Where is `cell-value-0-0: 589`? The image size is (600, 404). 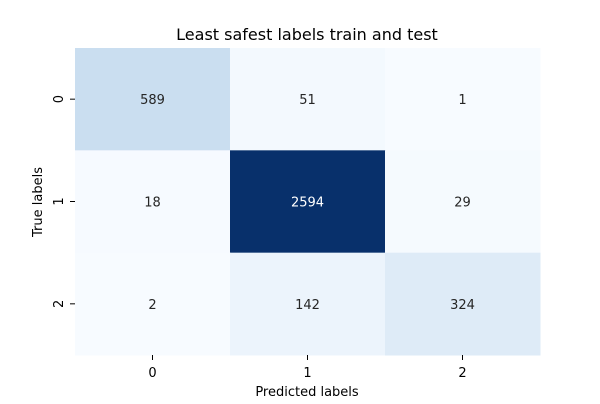 cell-value-0-0: 589 is located at coordinates (152, 100).